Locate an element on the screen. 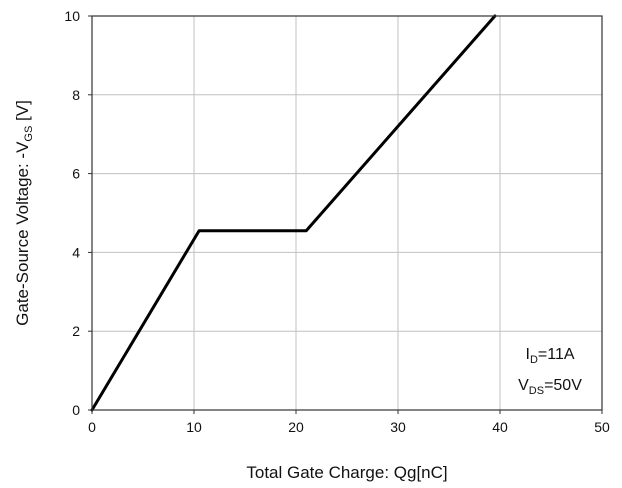 This screenshot has width=622, height=488. annotation-drain-source-voltage: VDS=50V is located at coordinates (550, 387).